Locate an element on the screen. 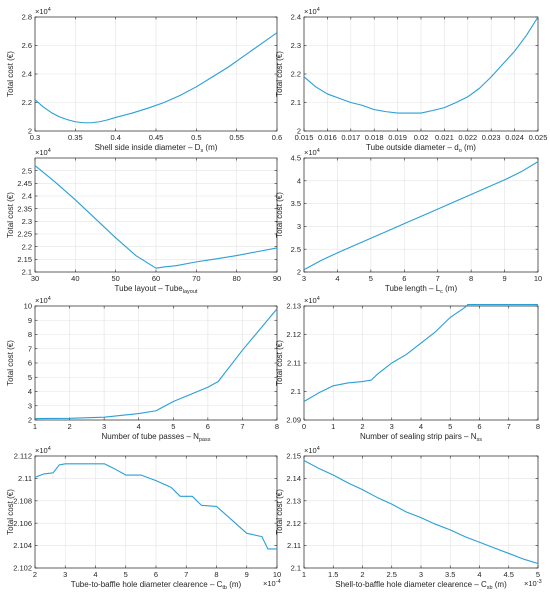 This screenshot has height=596, width=550. x-tick-label-5: 6 is located at coordinates (156, 574).